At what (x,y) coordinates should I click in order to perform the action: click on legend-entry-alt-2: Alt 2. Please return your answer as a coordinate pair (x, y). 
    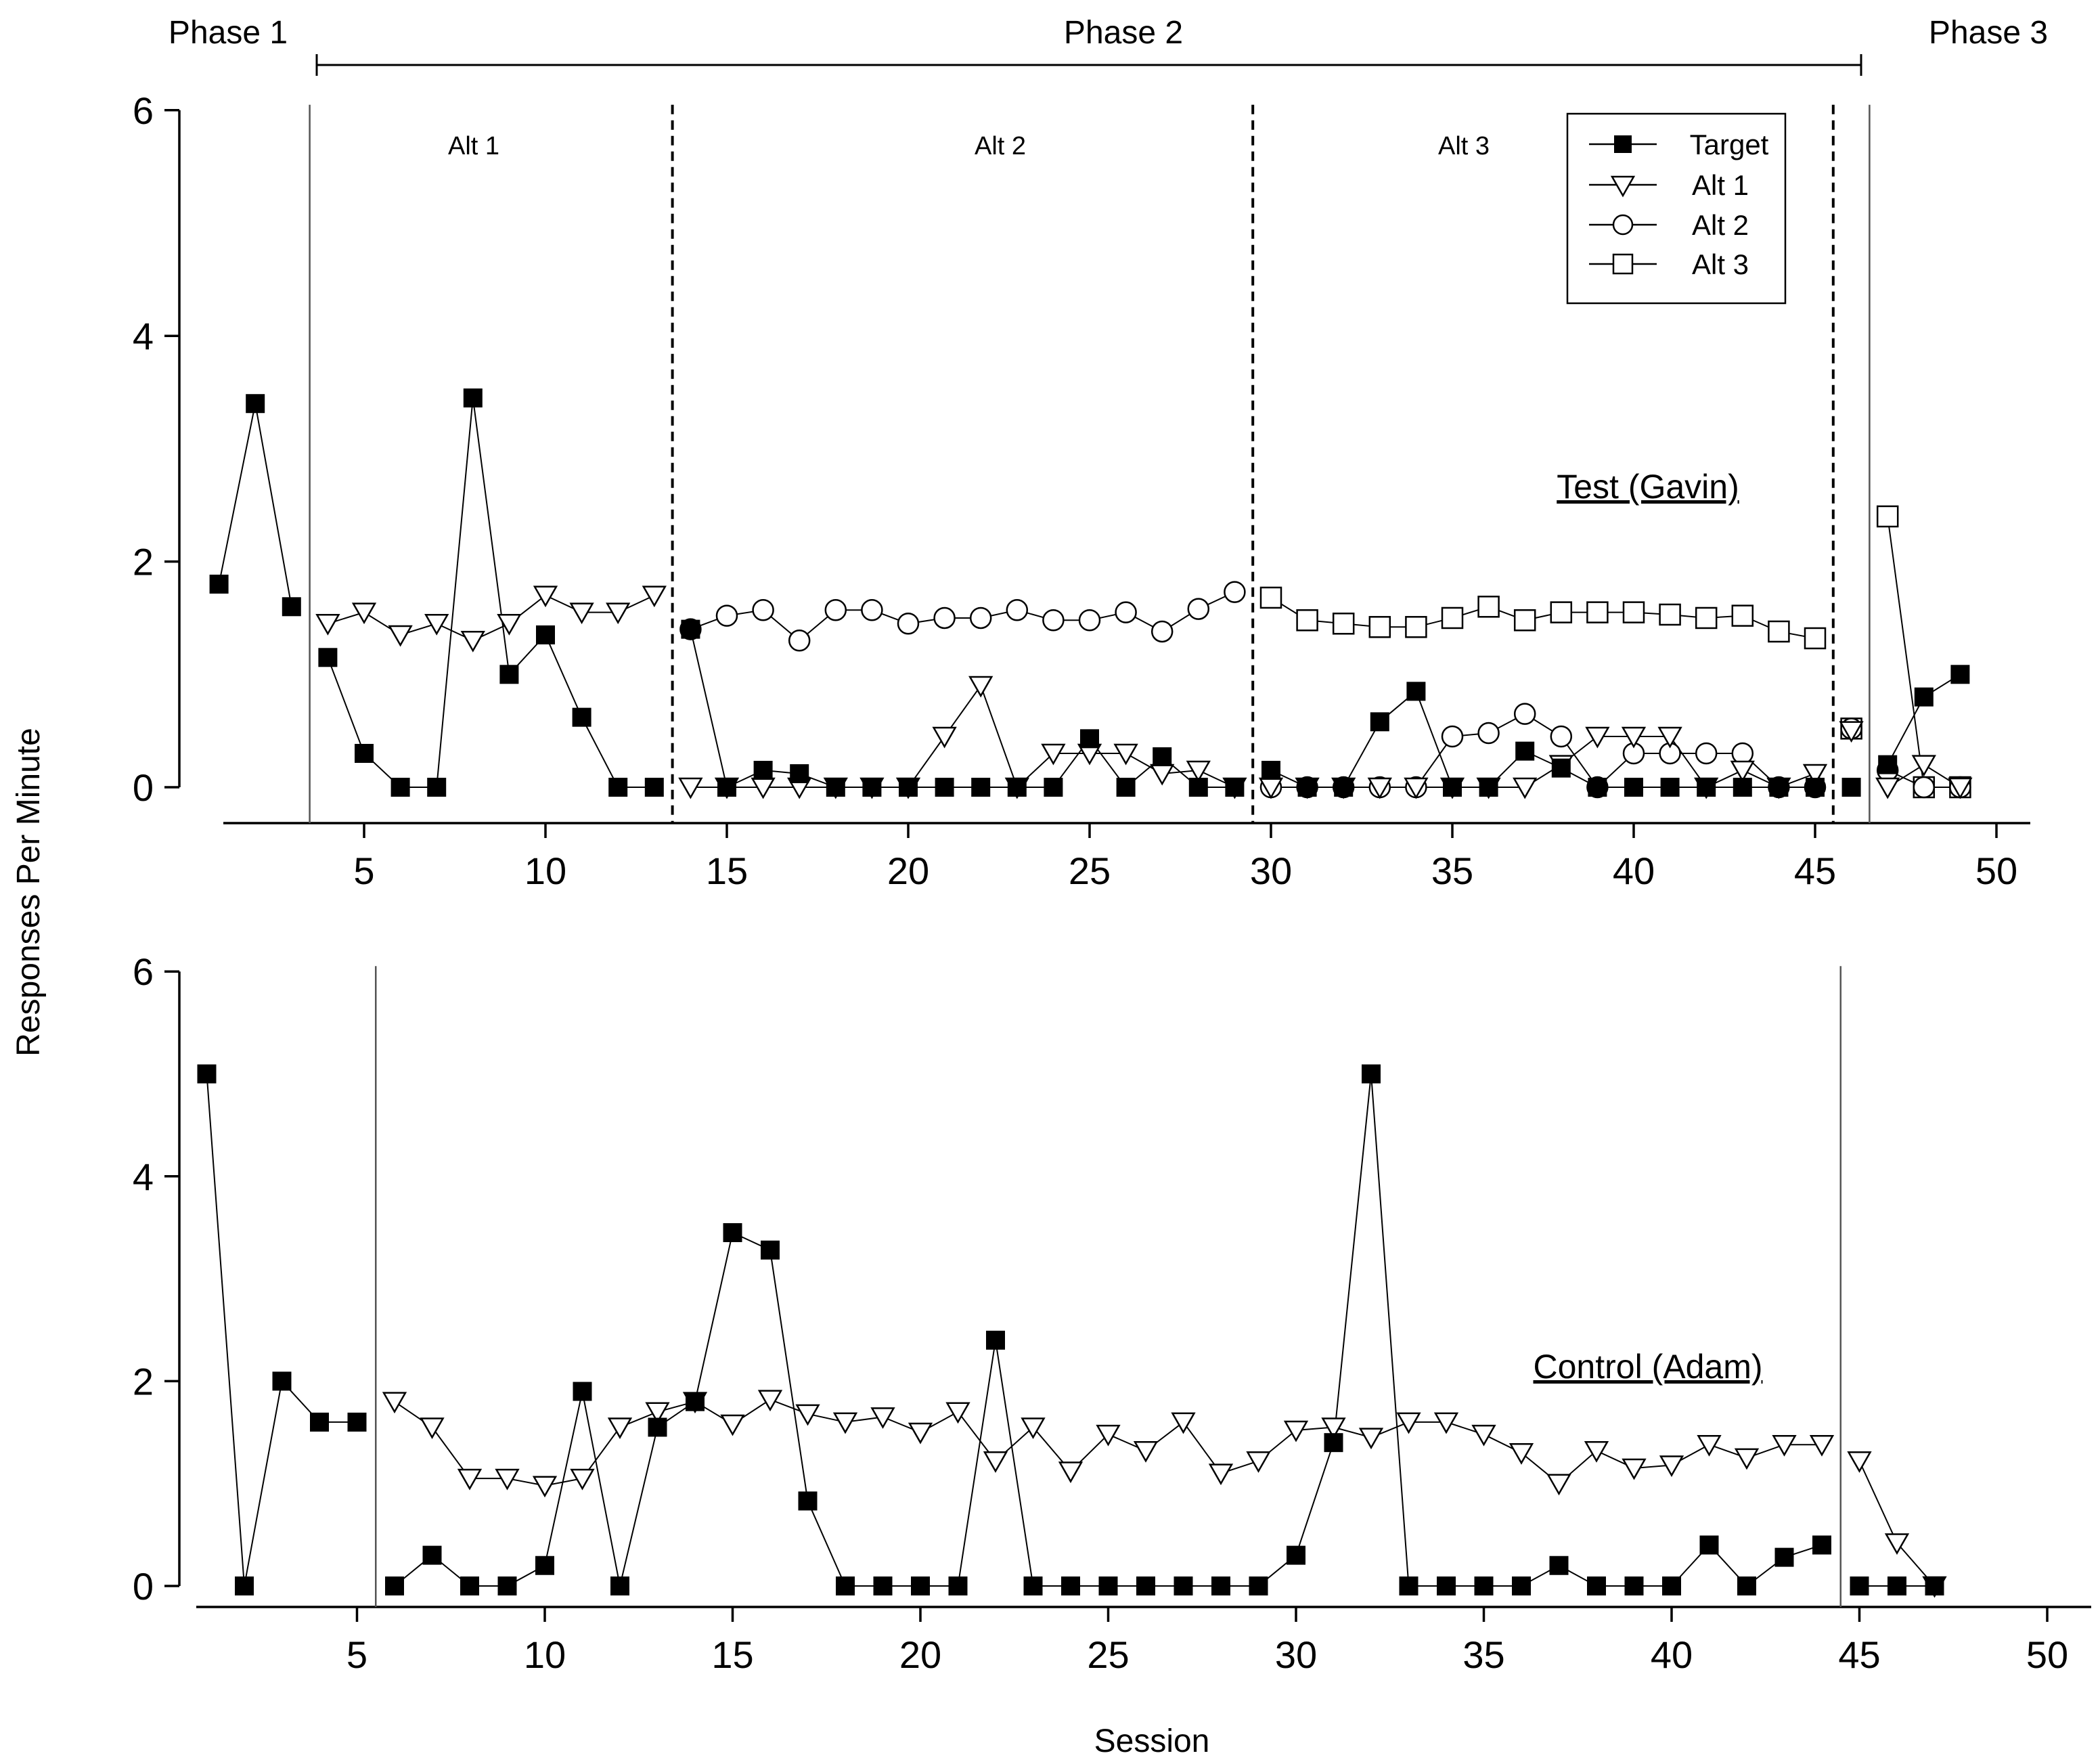
    Looking at the image, I should click on (1669, 225).